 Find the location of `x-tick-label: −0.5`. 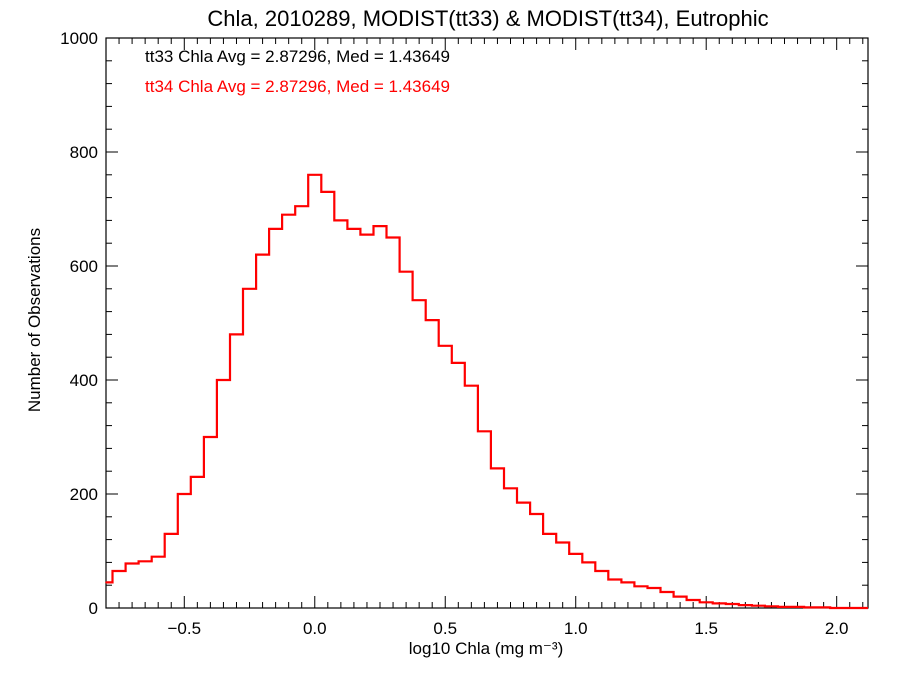

x-tick-label: −0.5 is located at coordinates (185, 628).